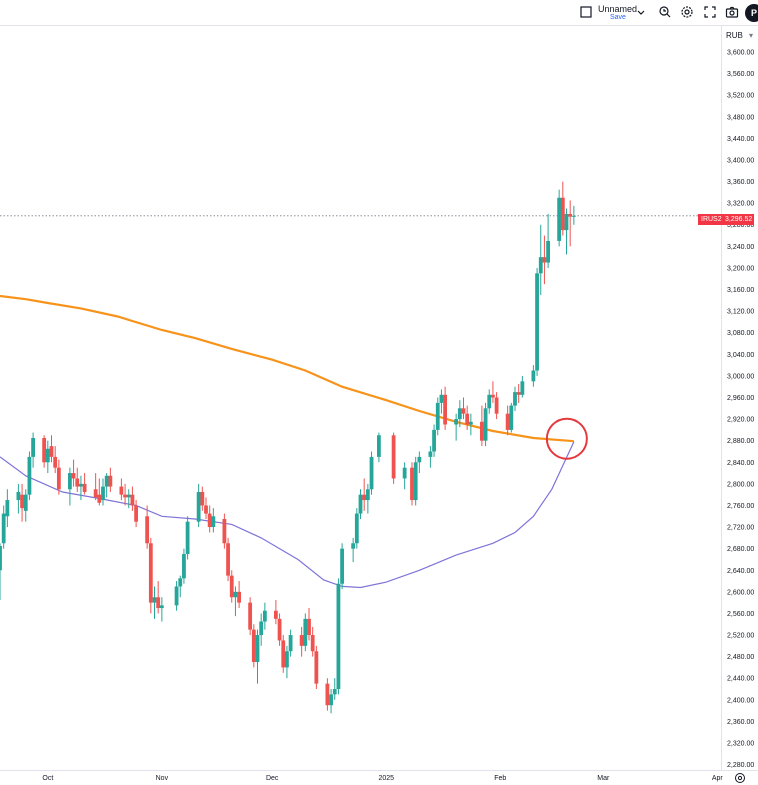 This screenshot has width=758, height=785. Describe the element at coordinates (740, 139) in the screenshot. I see `y-tick-label: 3,440.00` at that location.